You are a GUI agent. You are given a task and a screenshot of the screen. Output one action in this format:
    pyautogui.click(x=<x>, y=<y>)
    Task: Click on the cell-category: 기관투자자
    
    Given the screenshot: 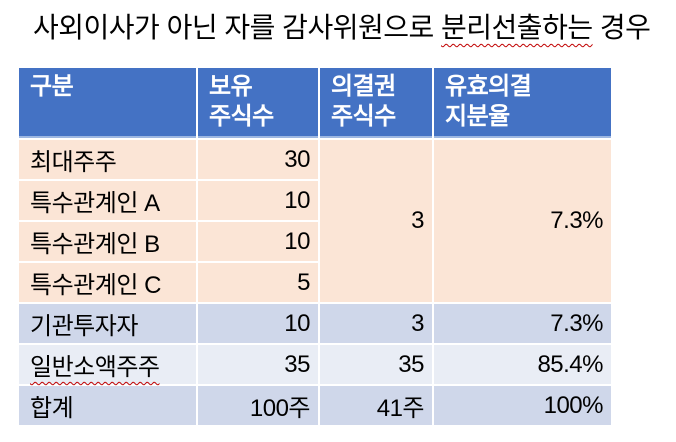 What is the action you would take?
    pyautogui.click(x=107, y=323)
    